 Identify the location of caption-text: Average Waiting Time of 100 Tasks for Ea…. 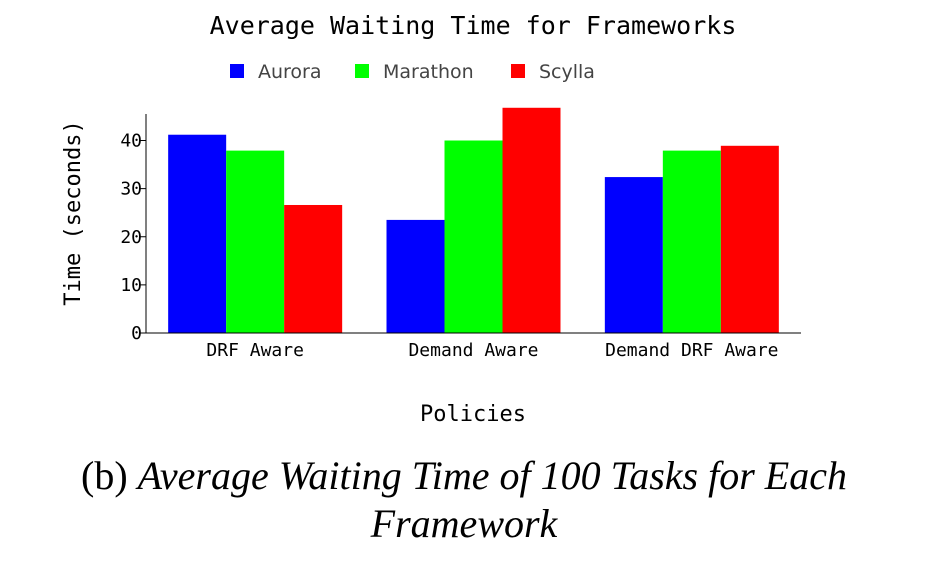
(492, 499).